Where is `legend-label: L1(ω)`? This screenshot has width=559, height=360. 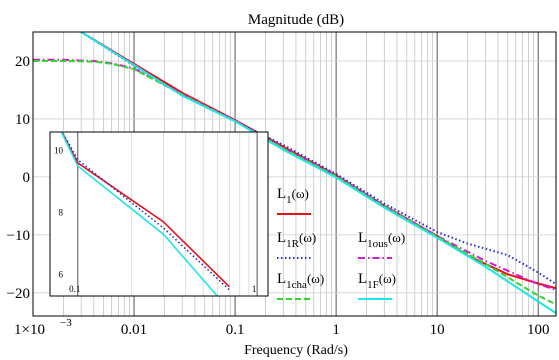 legend-label: L1(ω) is located at coordinates (293, 196).